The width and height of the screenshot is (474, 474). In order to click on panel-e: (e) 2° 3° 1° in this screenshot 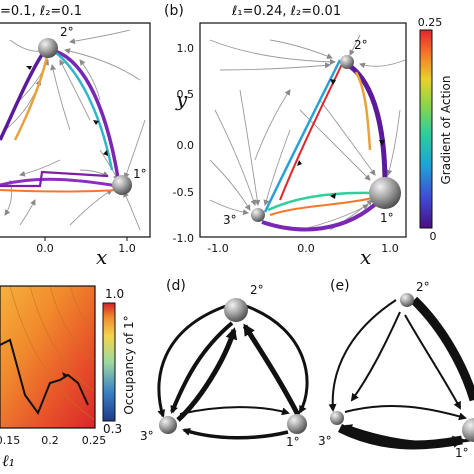, I will do `click(396, 369)`.